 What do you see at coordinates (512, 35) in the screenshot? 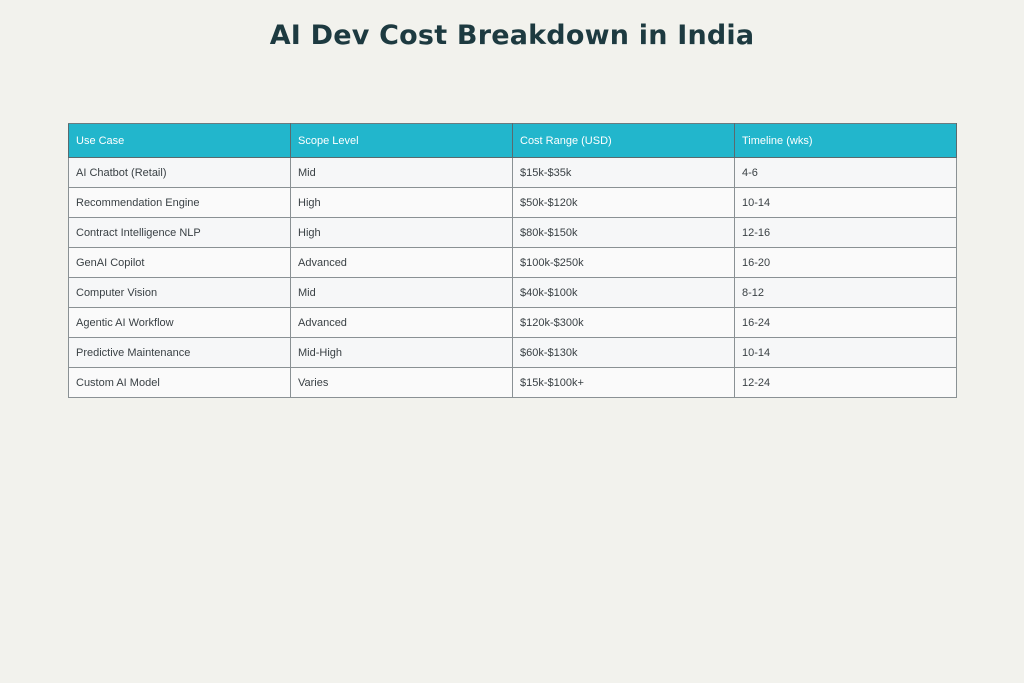
I see `page-title: AI Dev Cost Breakdown in India` at bounding box center [512, 35].